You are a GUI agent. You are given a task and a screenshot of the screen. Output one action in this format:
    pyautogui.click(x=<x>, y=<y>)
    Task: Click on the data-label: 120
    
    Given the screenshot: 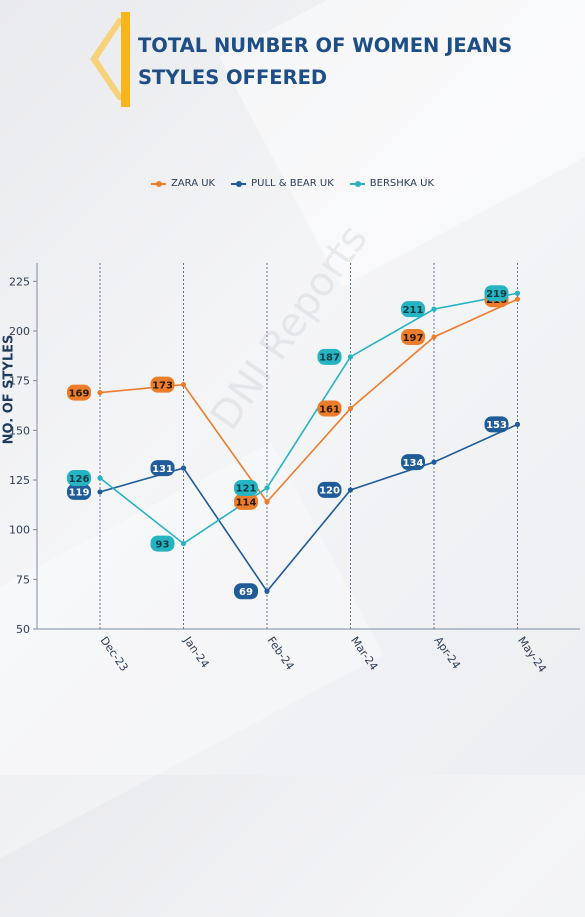 What is the action you would take?
    pyautogui.click(x=329, y=491)
    